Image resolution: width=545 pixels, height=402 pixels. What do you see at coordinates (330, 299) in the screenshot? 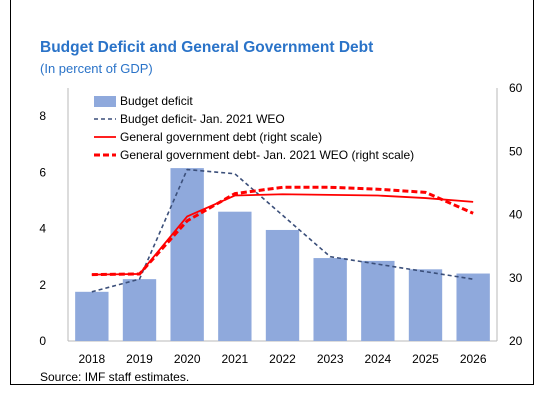
I see `bar-2023` at bounding box center [330, 299].